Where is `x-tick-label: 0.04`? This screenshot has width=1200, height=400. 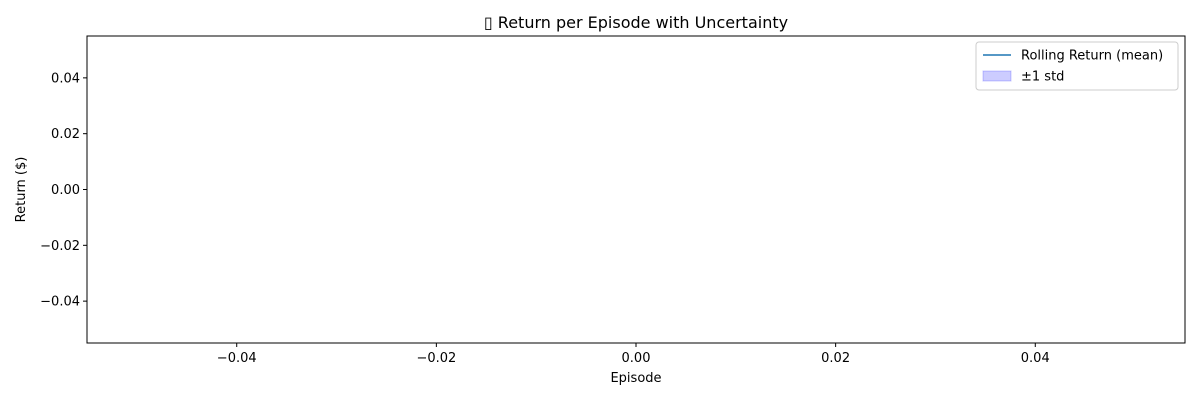 x-tick-label: 0.04 is located at coordinates (1035, 358).